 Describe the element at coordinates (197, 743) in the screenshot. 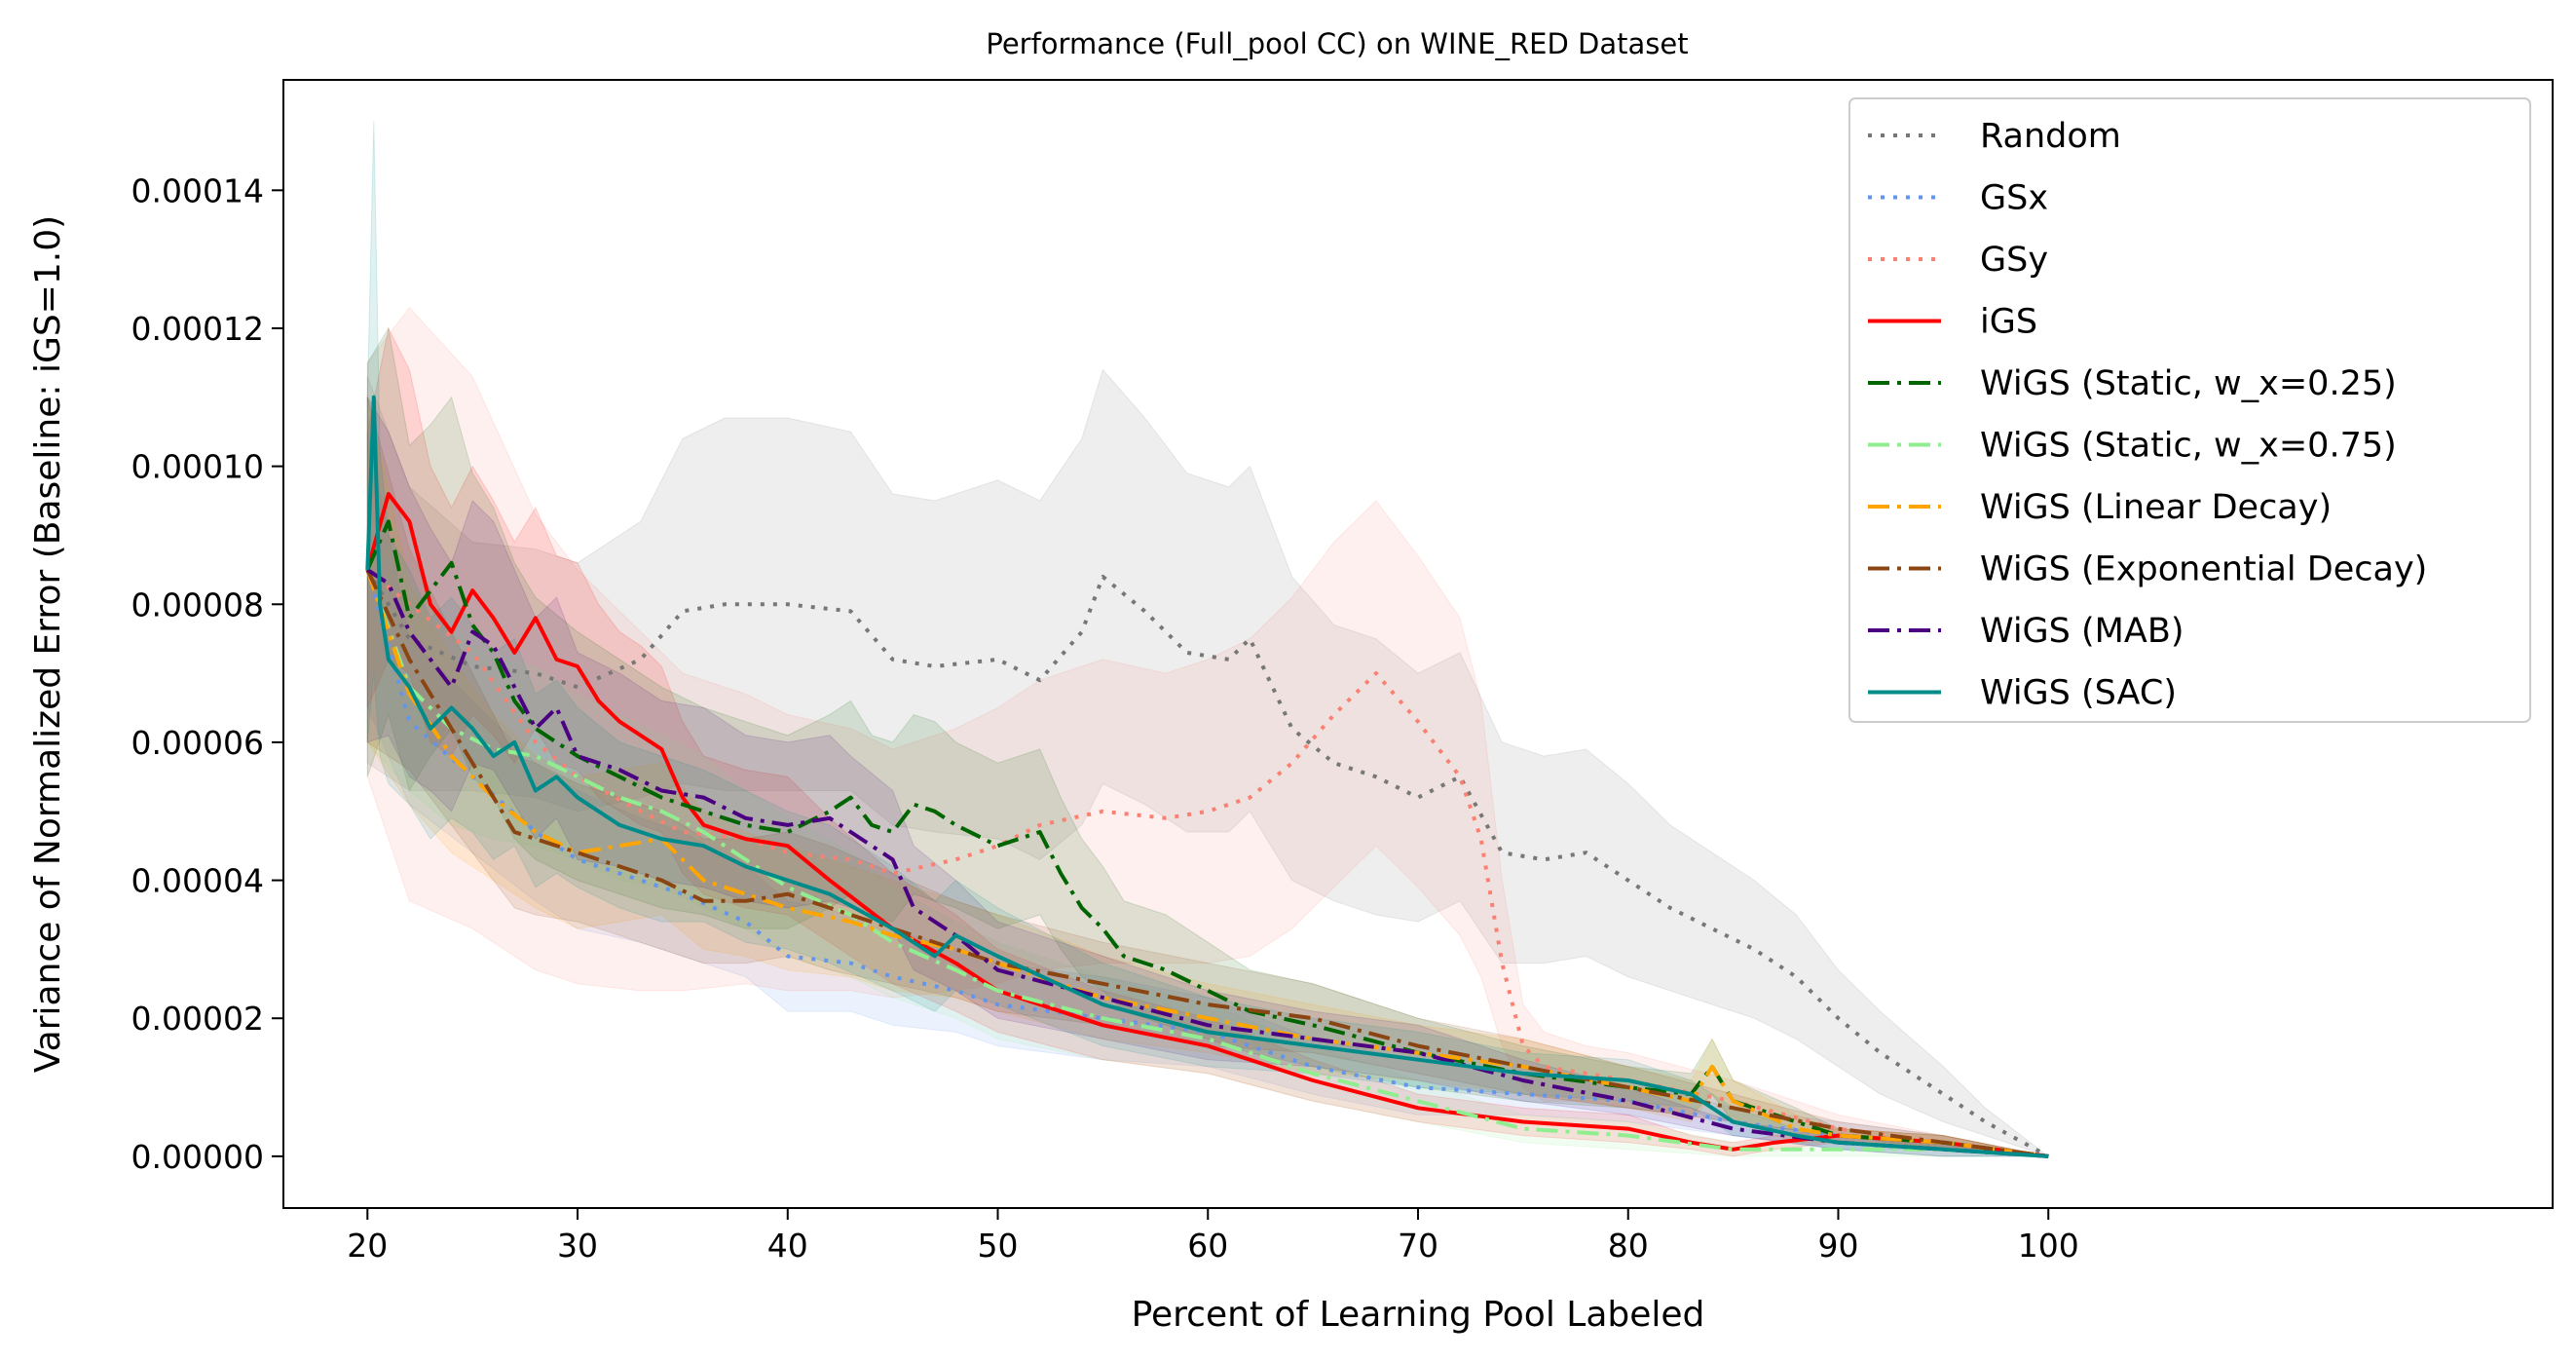

I see `y-tick-label: 0.00006` at that location.